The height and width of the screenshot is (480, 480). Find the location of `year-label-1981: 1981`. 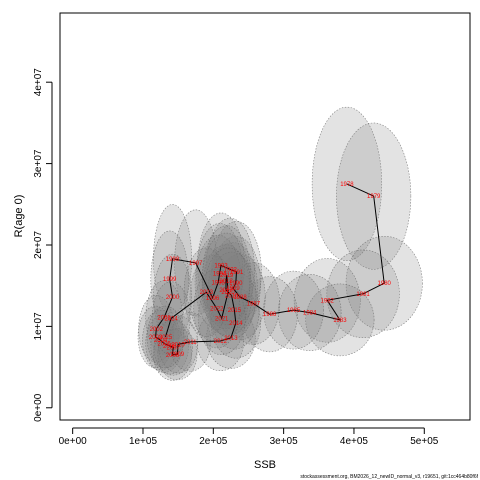

year-label-1981: 1981 is located at coordinates (363, 295).